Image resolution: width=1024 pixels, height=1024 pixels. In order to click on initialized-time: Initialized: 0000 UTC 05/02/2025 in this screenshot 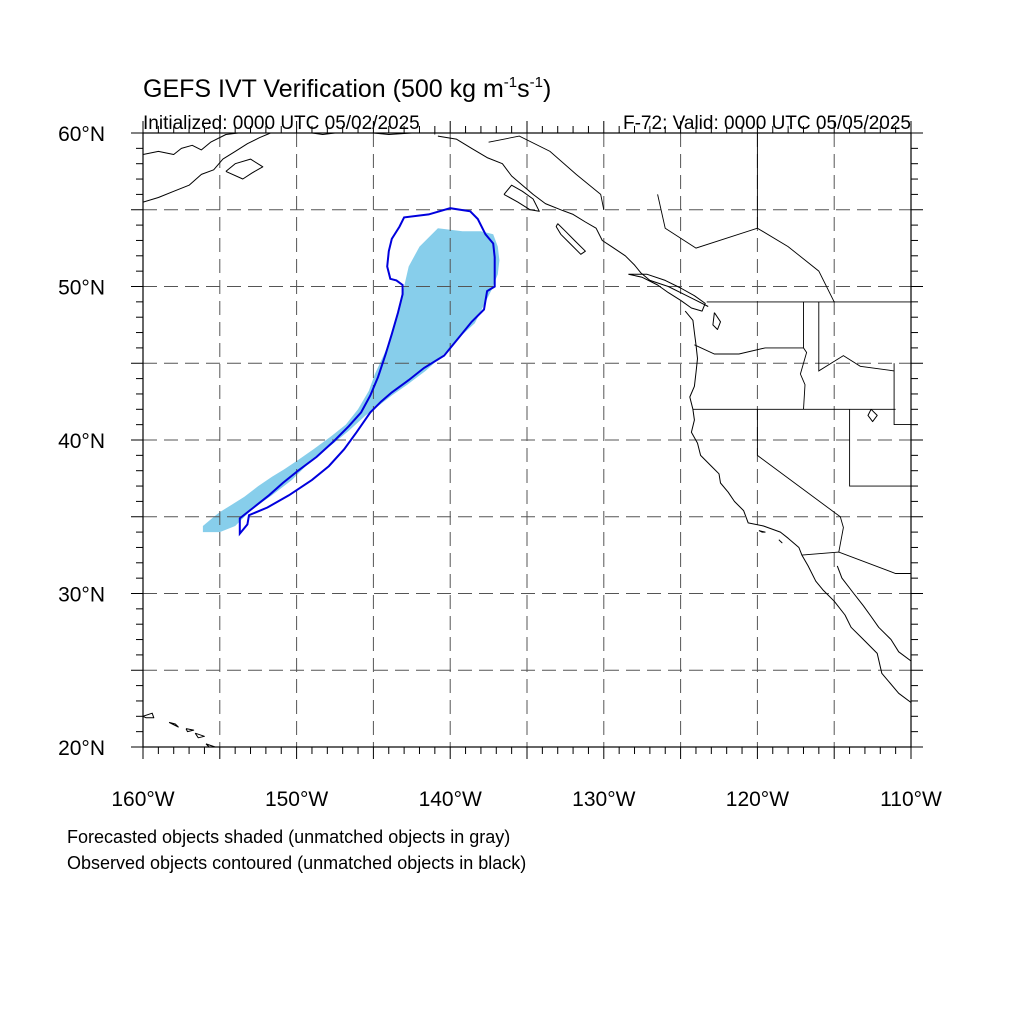, I will do `click(281, 123)`.